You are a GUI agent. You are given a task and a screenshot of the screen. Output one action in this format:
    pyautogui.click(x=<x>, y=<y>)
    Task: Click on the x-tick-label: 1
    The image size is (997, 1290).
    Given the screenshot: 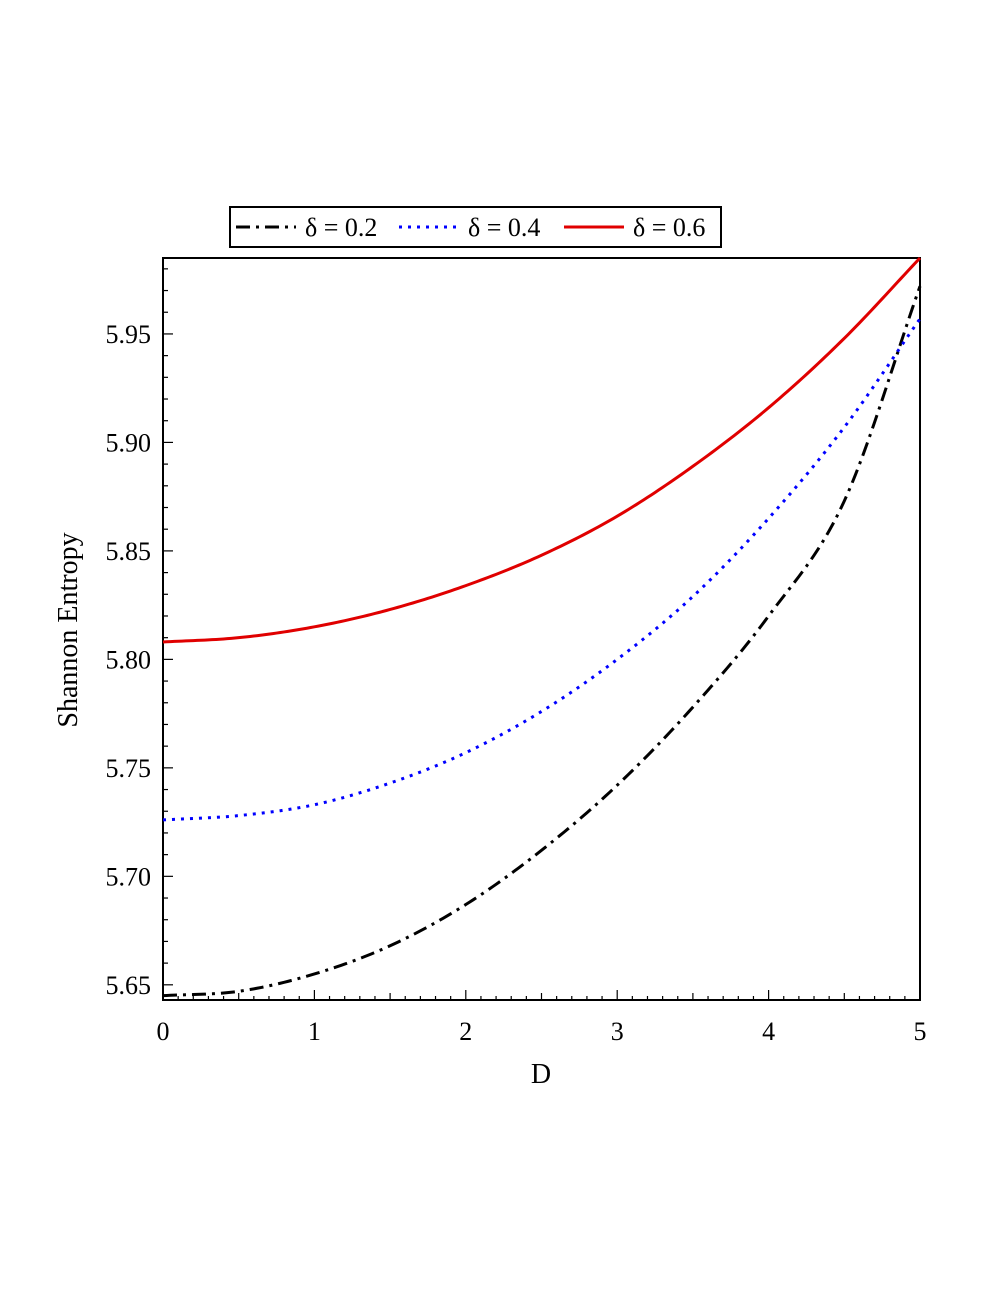 What is the action you would take?
    pyautogui.click(x=314, y=1031)
    